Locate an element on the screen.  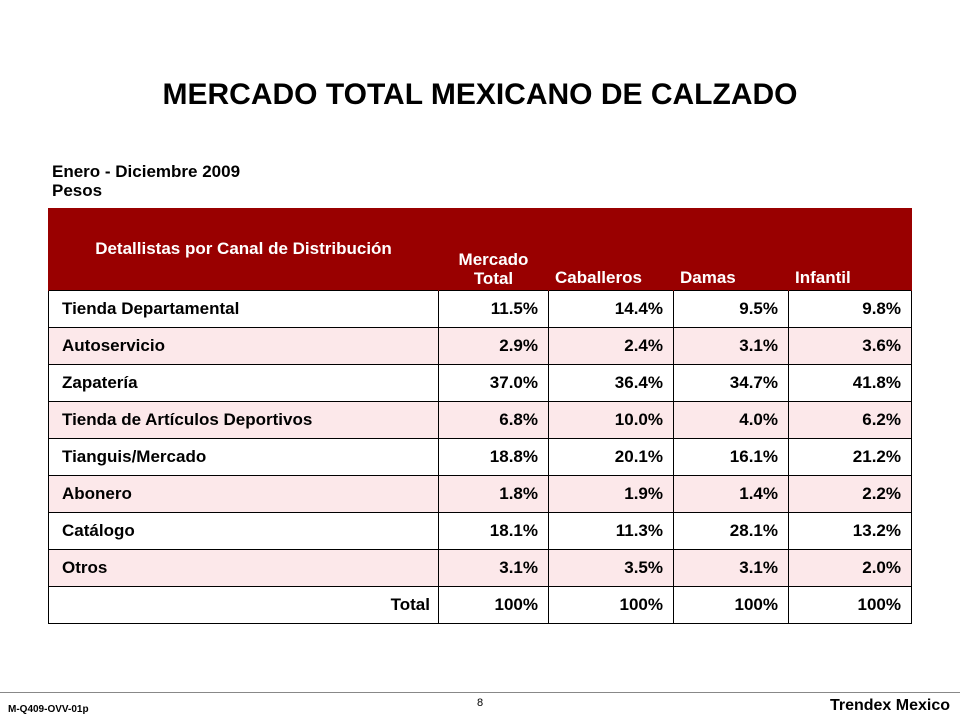
men-value: 100% is located at coordinates (611, 605).